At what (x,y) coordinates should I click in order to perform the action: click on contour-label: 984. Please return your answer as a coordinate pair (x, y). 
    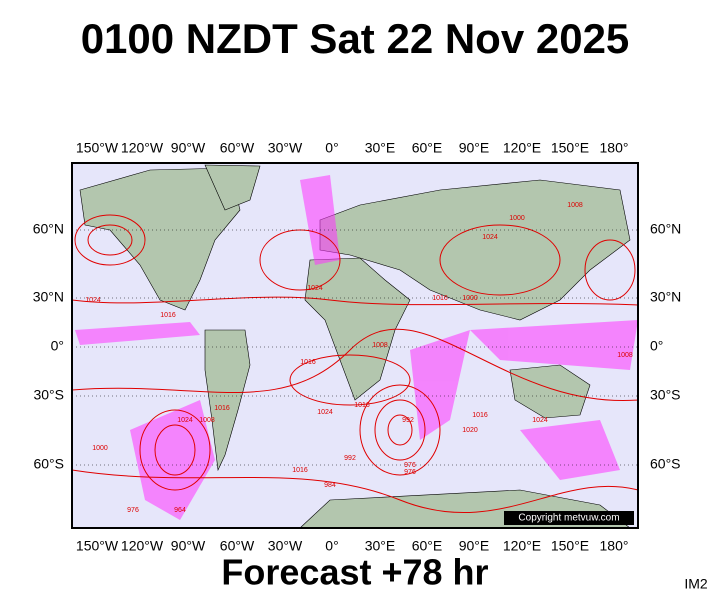
    Looking at the image, I should click on (330, 485).